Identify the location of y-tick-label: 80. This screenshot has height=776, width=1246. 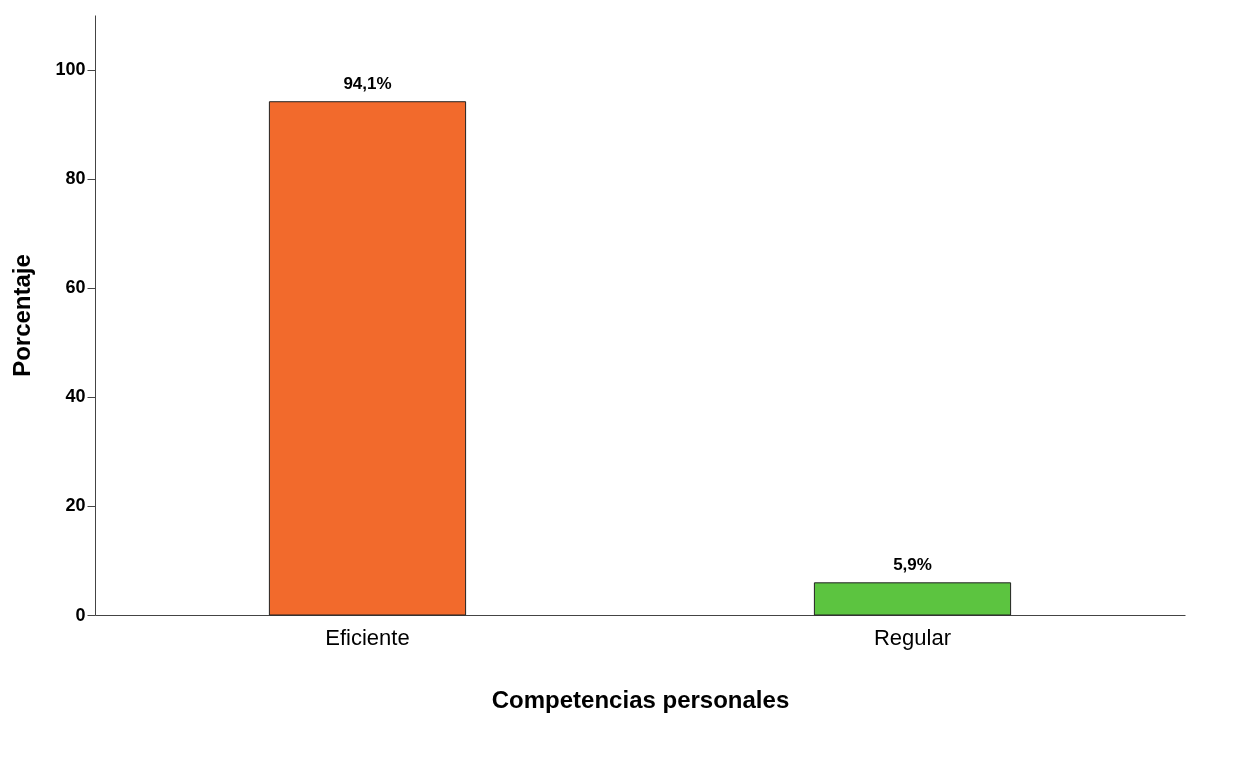
(75, 178).